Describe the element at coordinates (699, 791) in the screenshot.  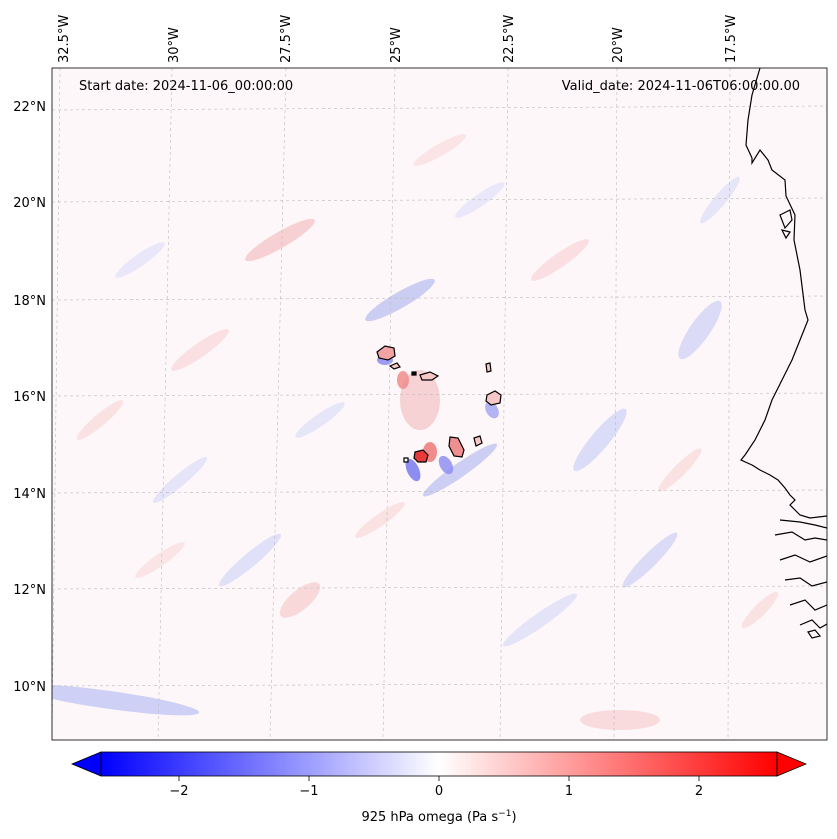
I see `colorbar-tick-label: 2` at that location.